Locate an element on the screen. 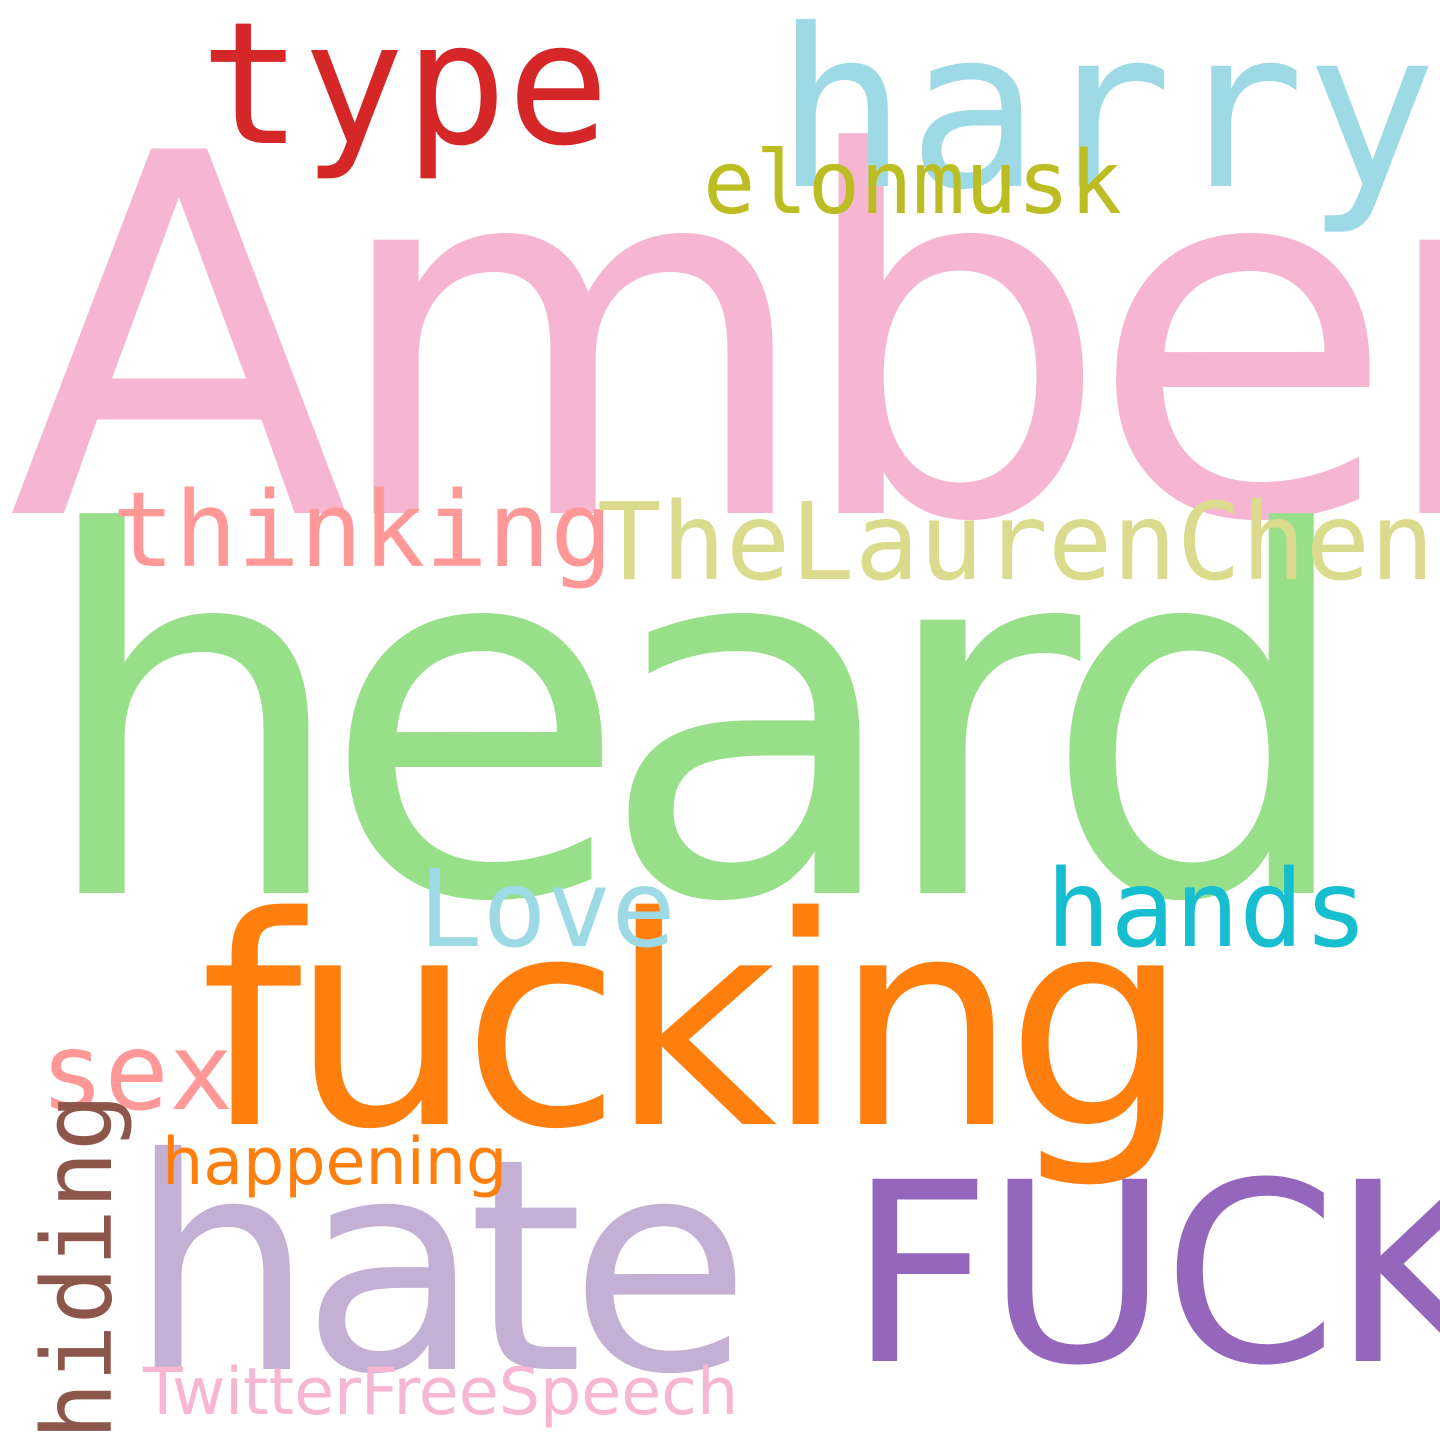 The image size is (1440, 1440). word-elonmusk: elonmusk is located at coordinates (913, 183).